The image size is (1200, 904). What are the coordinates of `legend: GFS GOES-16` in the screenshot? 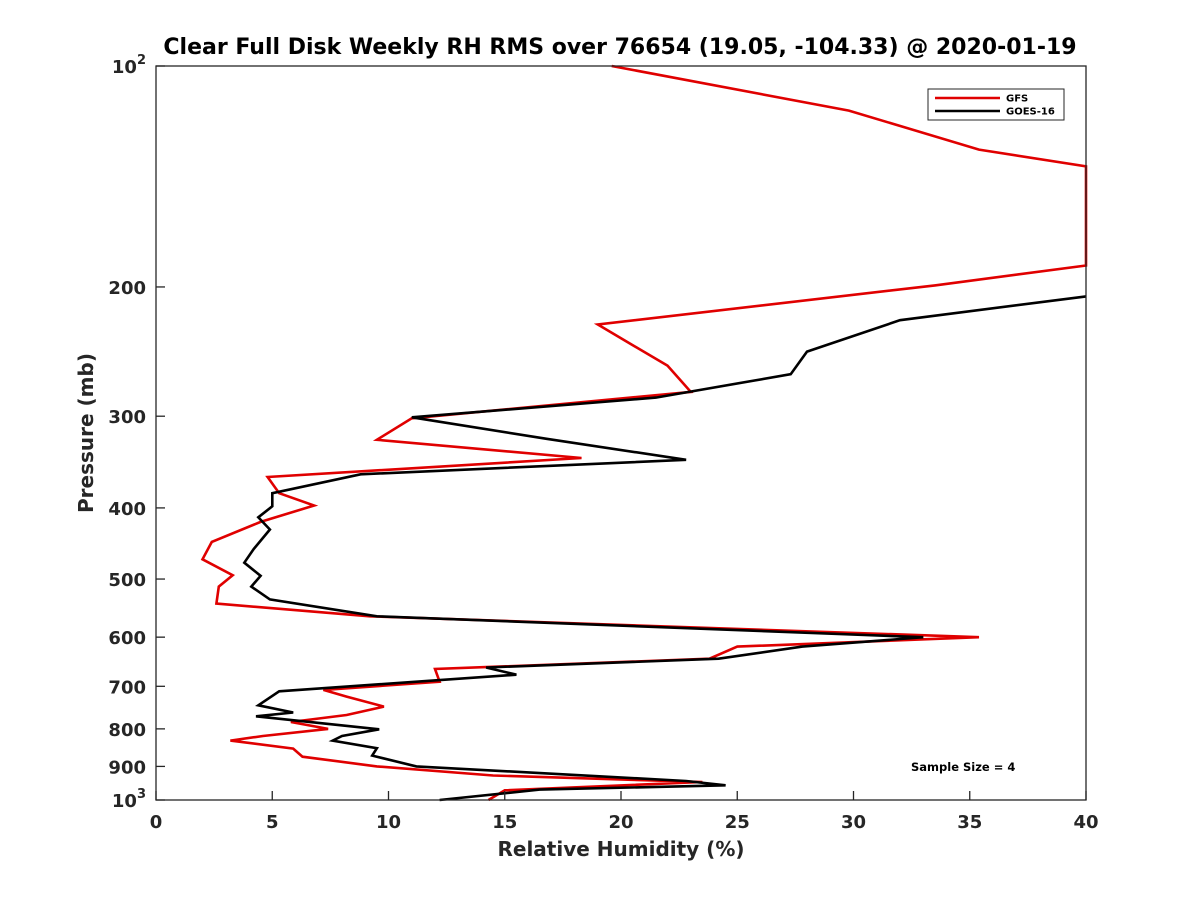 It's located at (996, 104).